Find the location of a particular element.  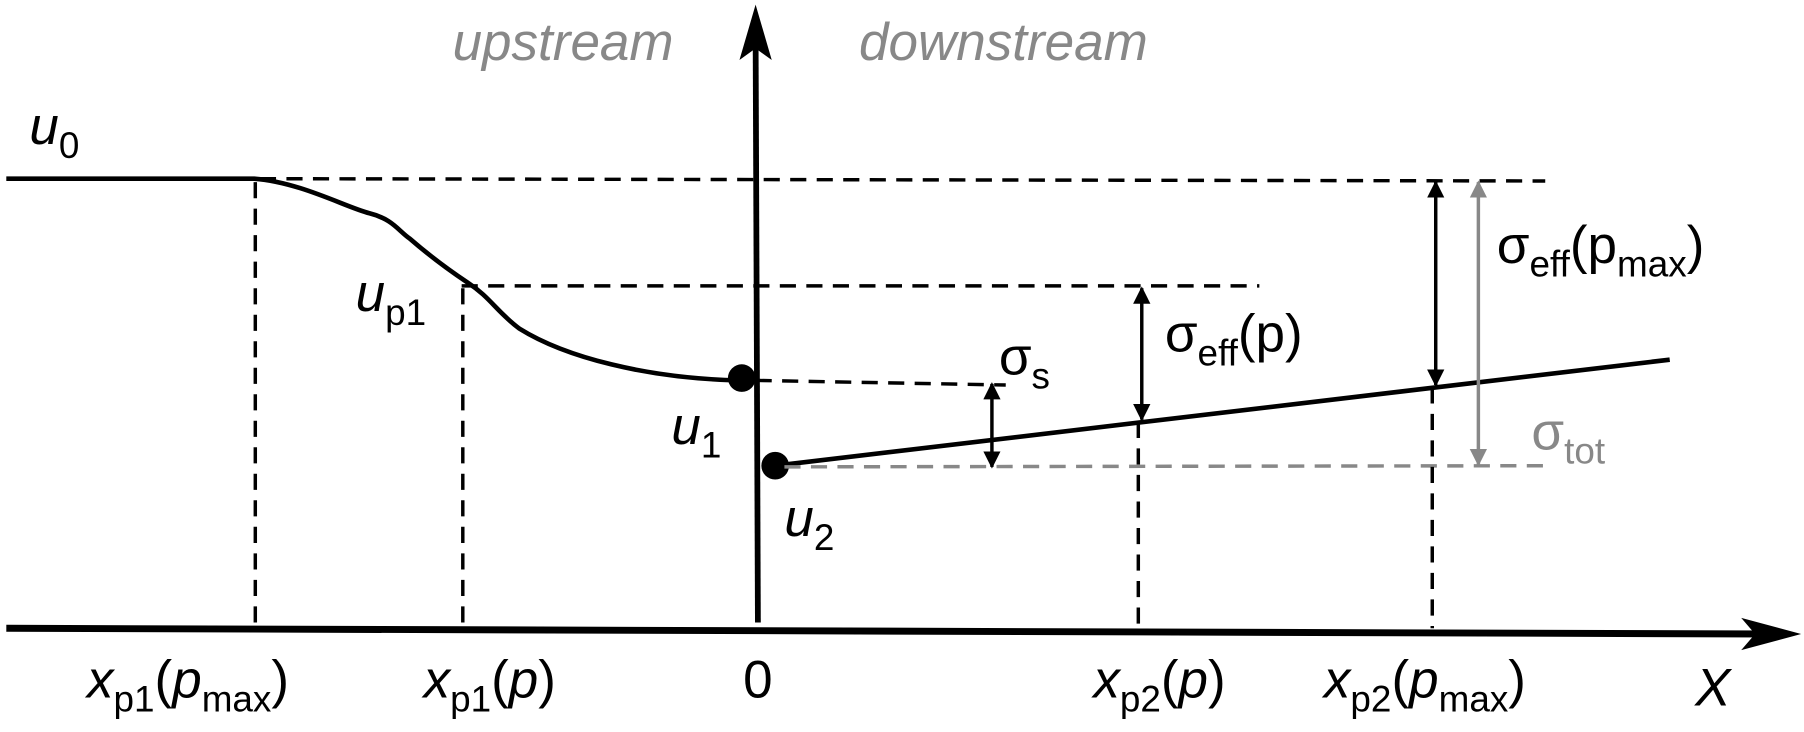

label-sigma-eff-pmax: σeff(pmax) is located at coordinates (1601, 250).